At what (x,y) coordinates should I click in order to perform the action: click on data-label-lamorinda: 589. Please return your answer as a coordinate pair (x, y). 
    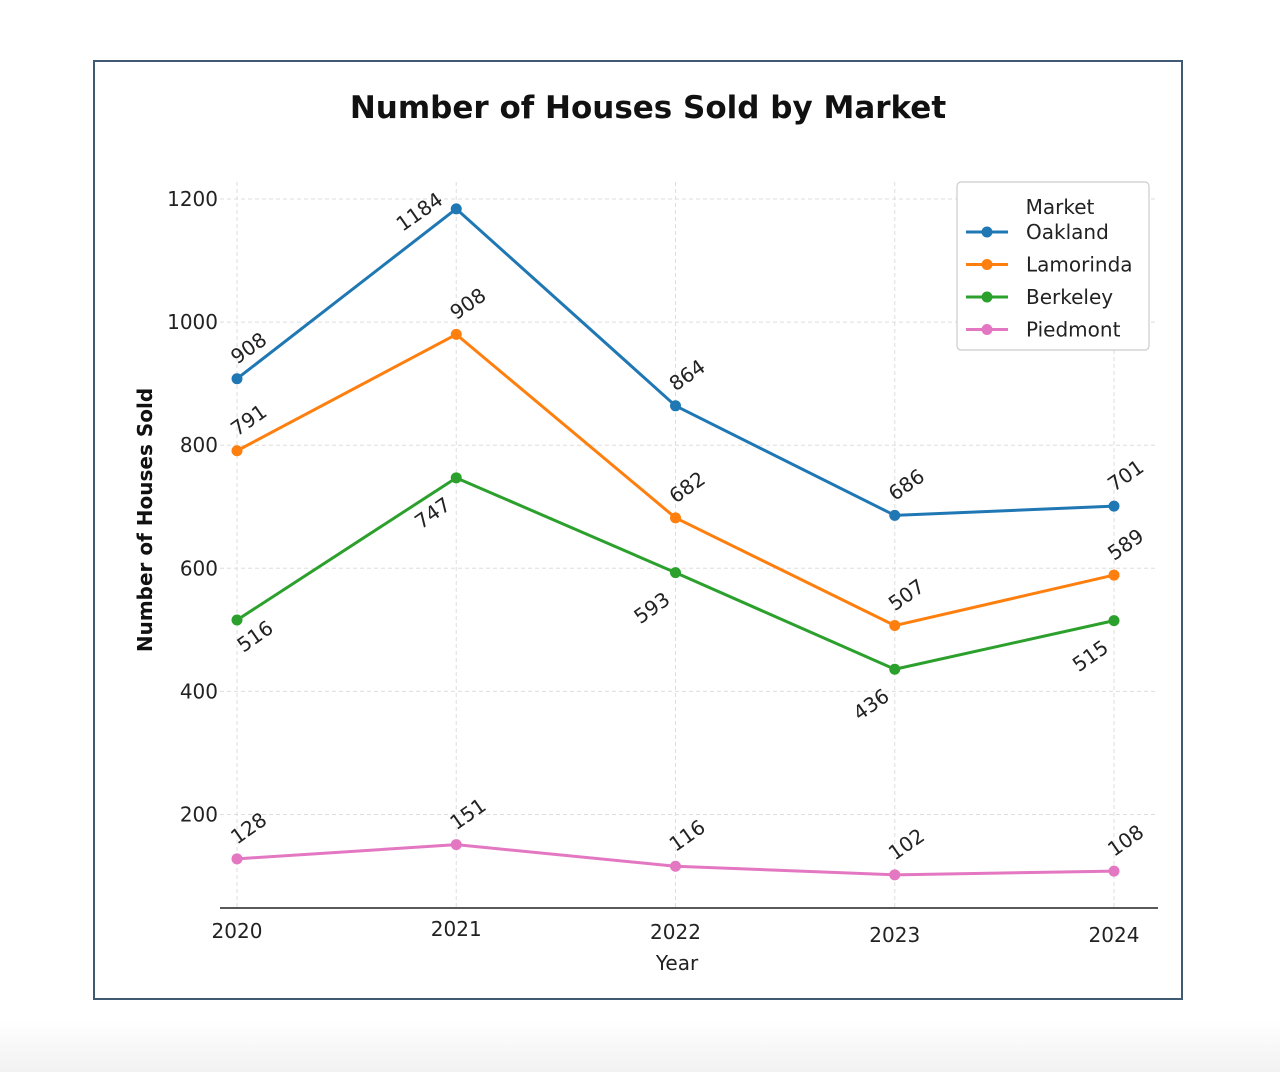
    Looking at the image, I should click on (1125, 545).